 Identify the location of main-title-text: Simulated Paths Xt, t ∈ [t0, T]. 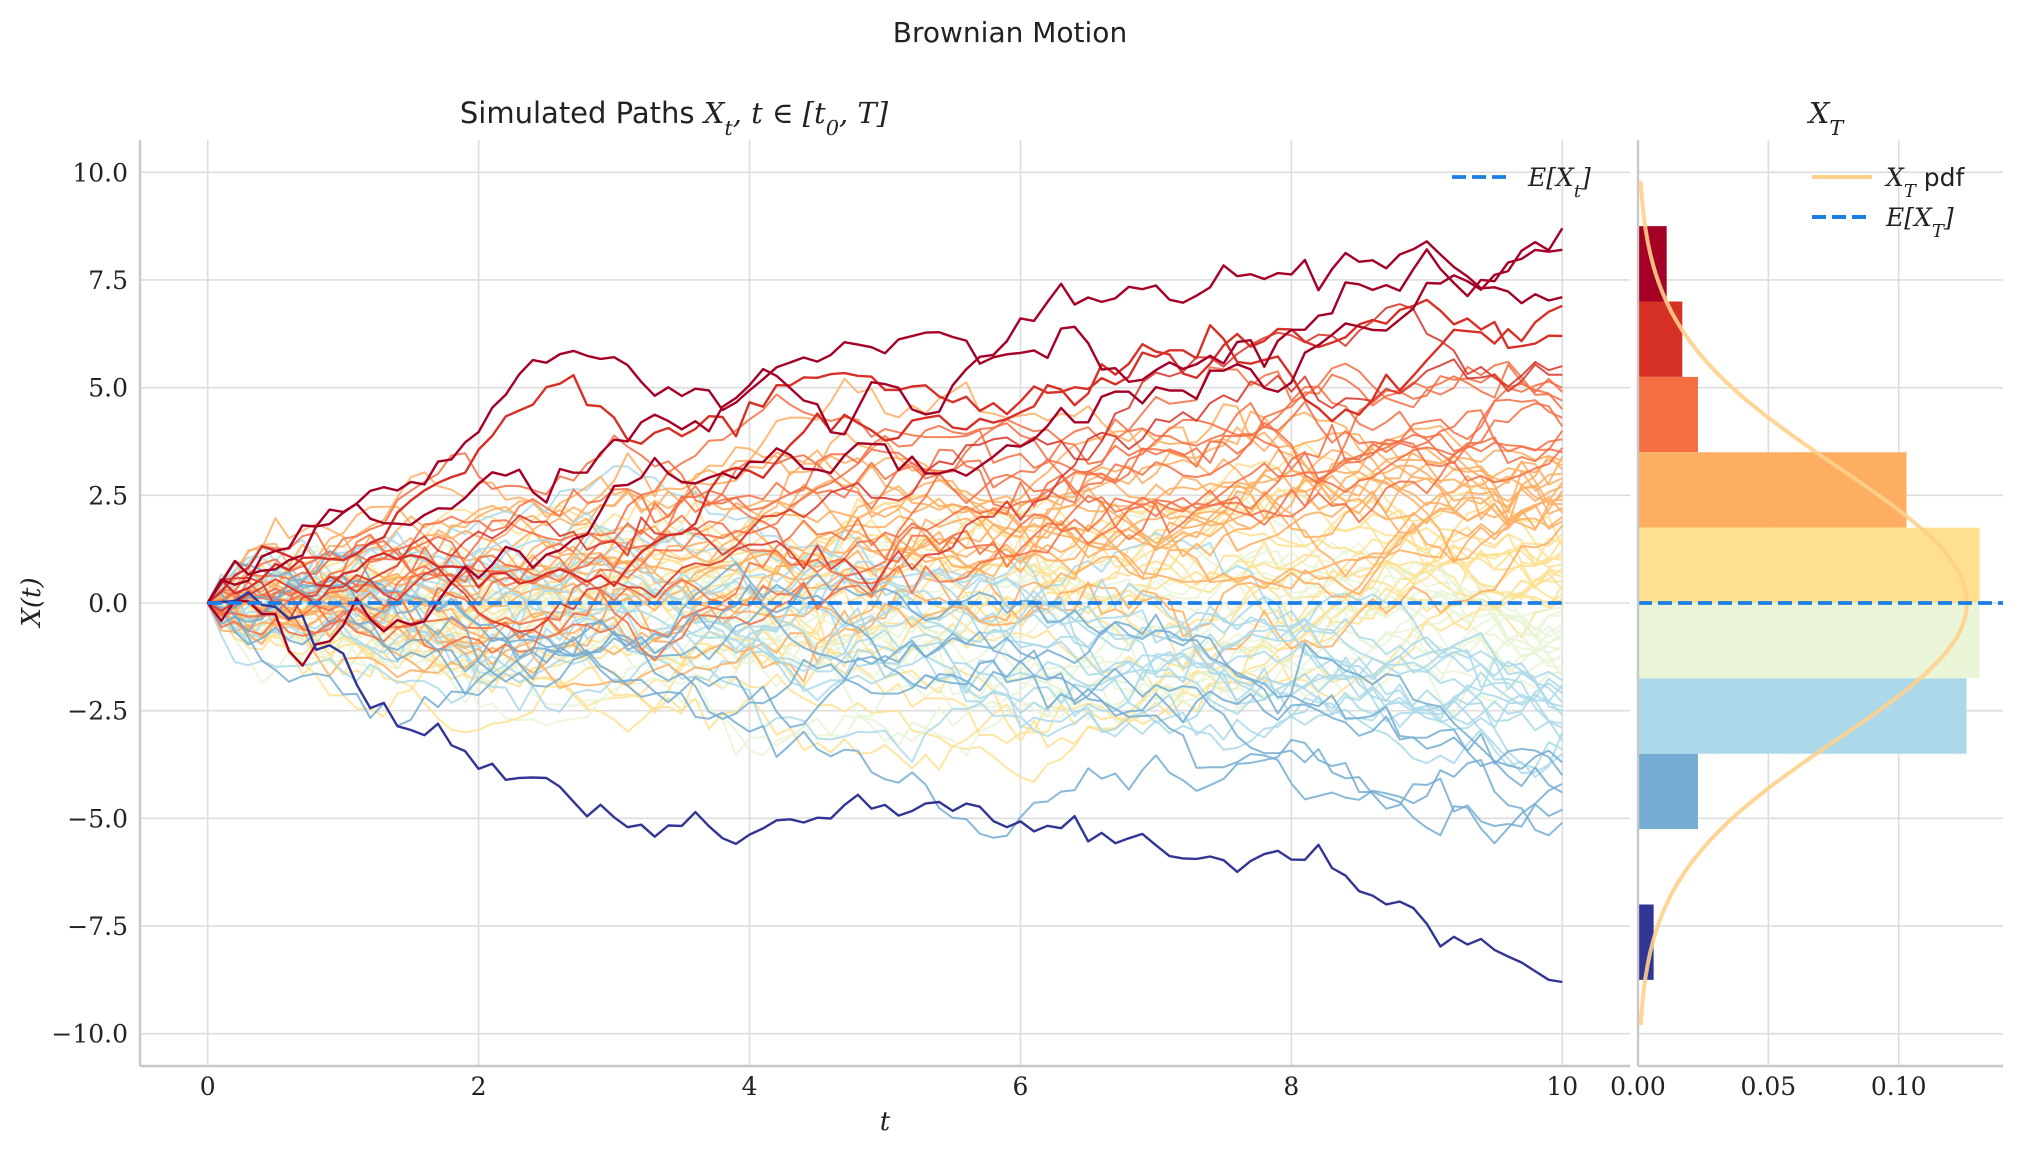
(674, 118).